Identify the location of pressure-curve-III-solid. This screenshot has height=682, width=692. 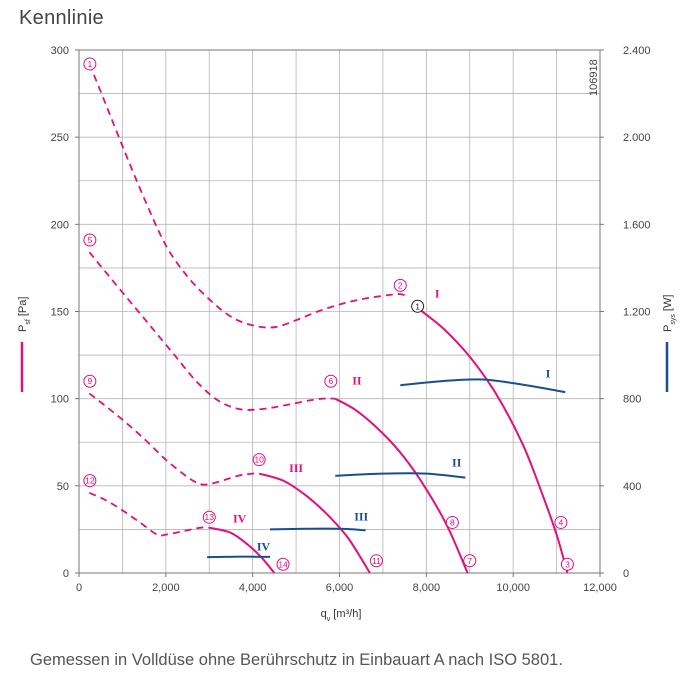
(314, 523).